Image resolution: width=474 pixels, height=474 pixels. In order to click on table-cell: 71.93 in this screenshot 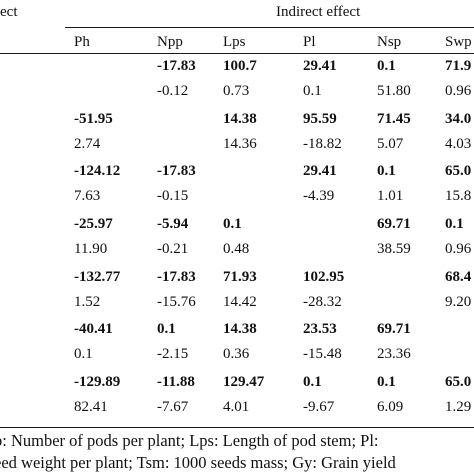, I will do `click(240, 277)`.